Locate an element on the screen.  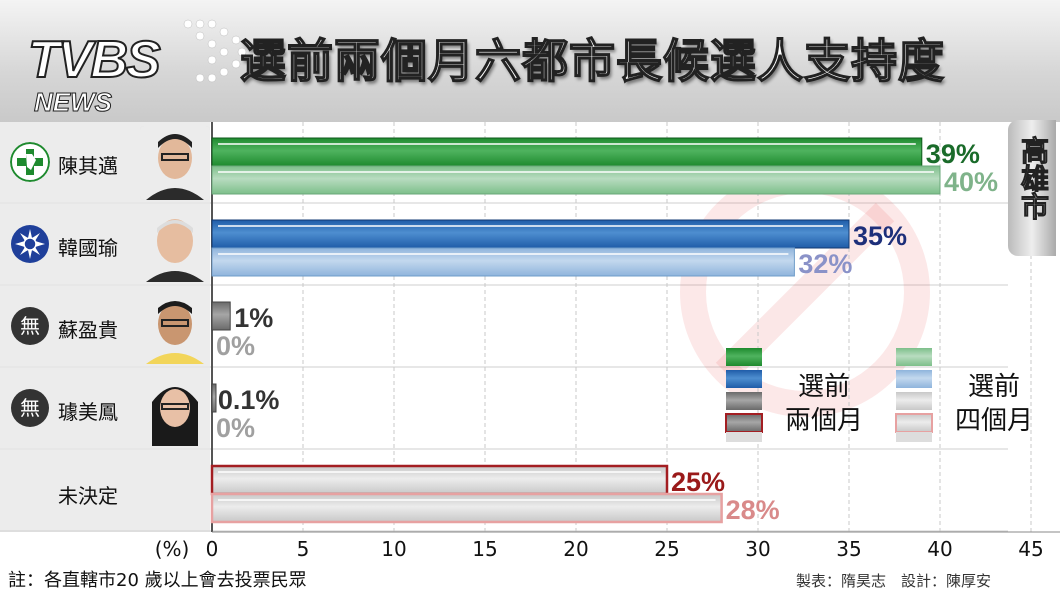
value-label-current: 25% is located at coordinates (698, 482).